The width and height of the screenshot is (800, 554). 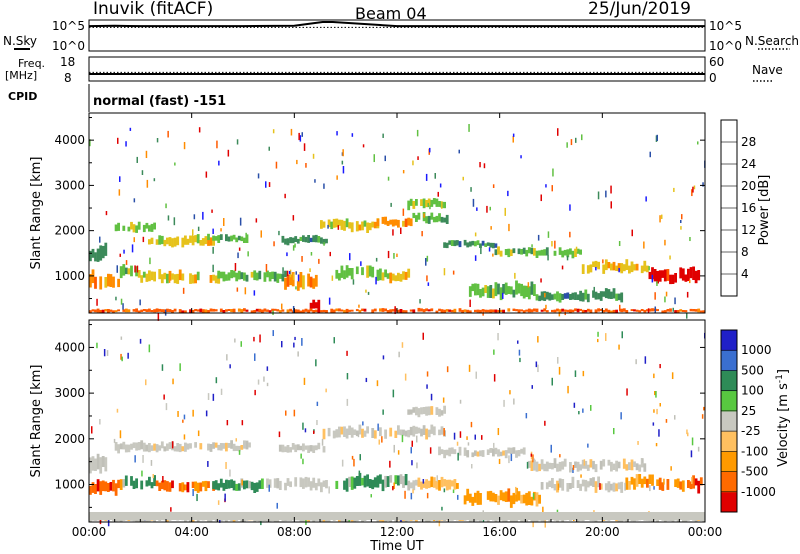 I want to click on colorbar-tick-label: 8, so click(x=745, y=252).